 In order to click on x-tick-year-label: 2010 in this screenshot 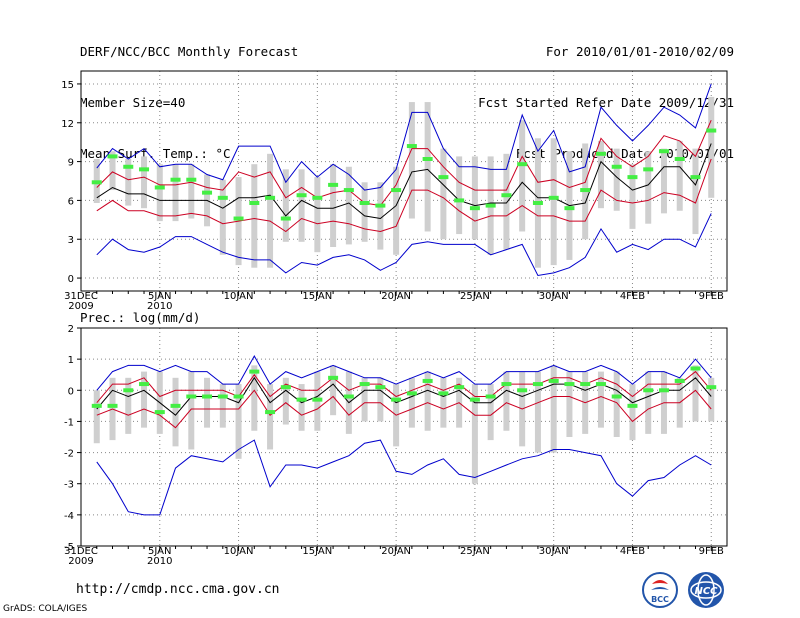, I will do `click(159, 306)`.